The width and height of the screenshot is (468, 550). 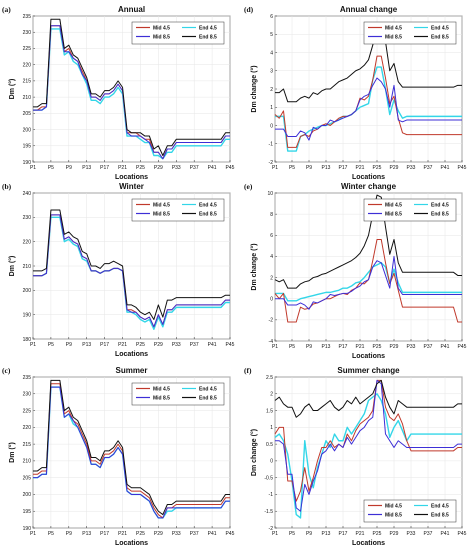 What do you see at coordinates (248, 186) in the screenshot?
I see `panel-label: (e)` at bounding box center [248, 186].